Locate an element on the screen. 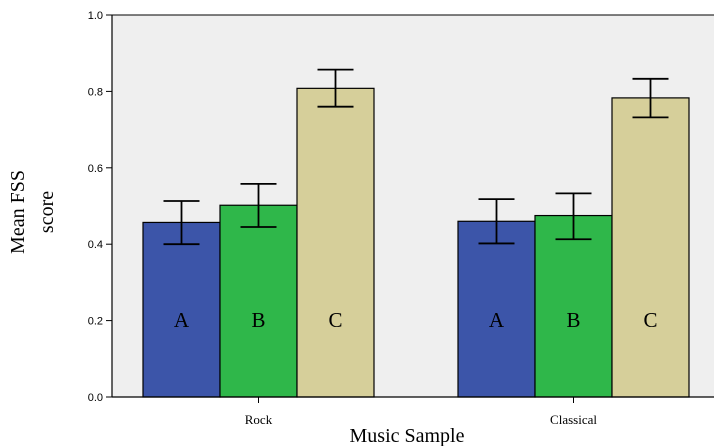 The width and height of the screenshot is (714, 446). bar-label-b-rock: B is located at coordinates (258, 320).